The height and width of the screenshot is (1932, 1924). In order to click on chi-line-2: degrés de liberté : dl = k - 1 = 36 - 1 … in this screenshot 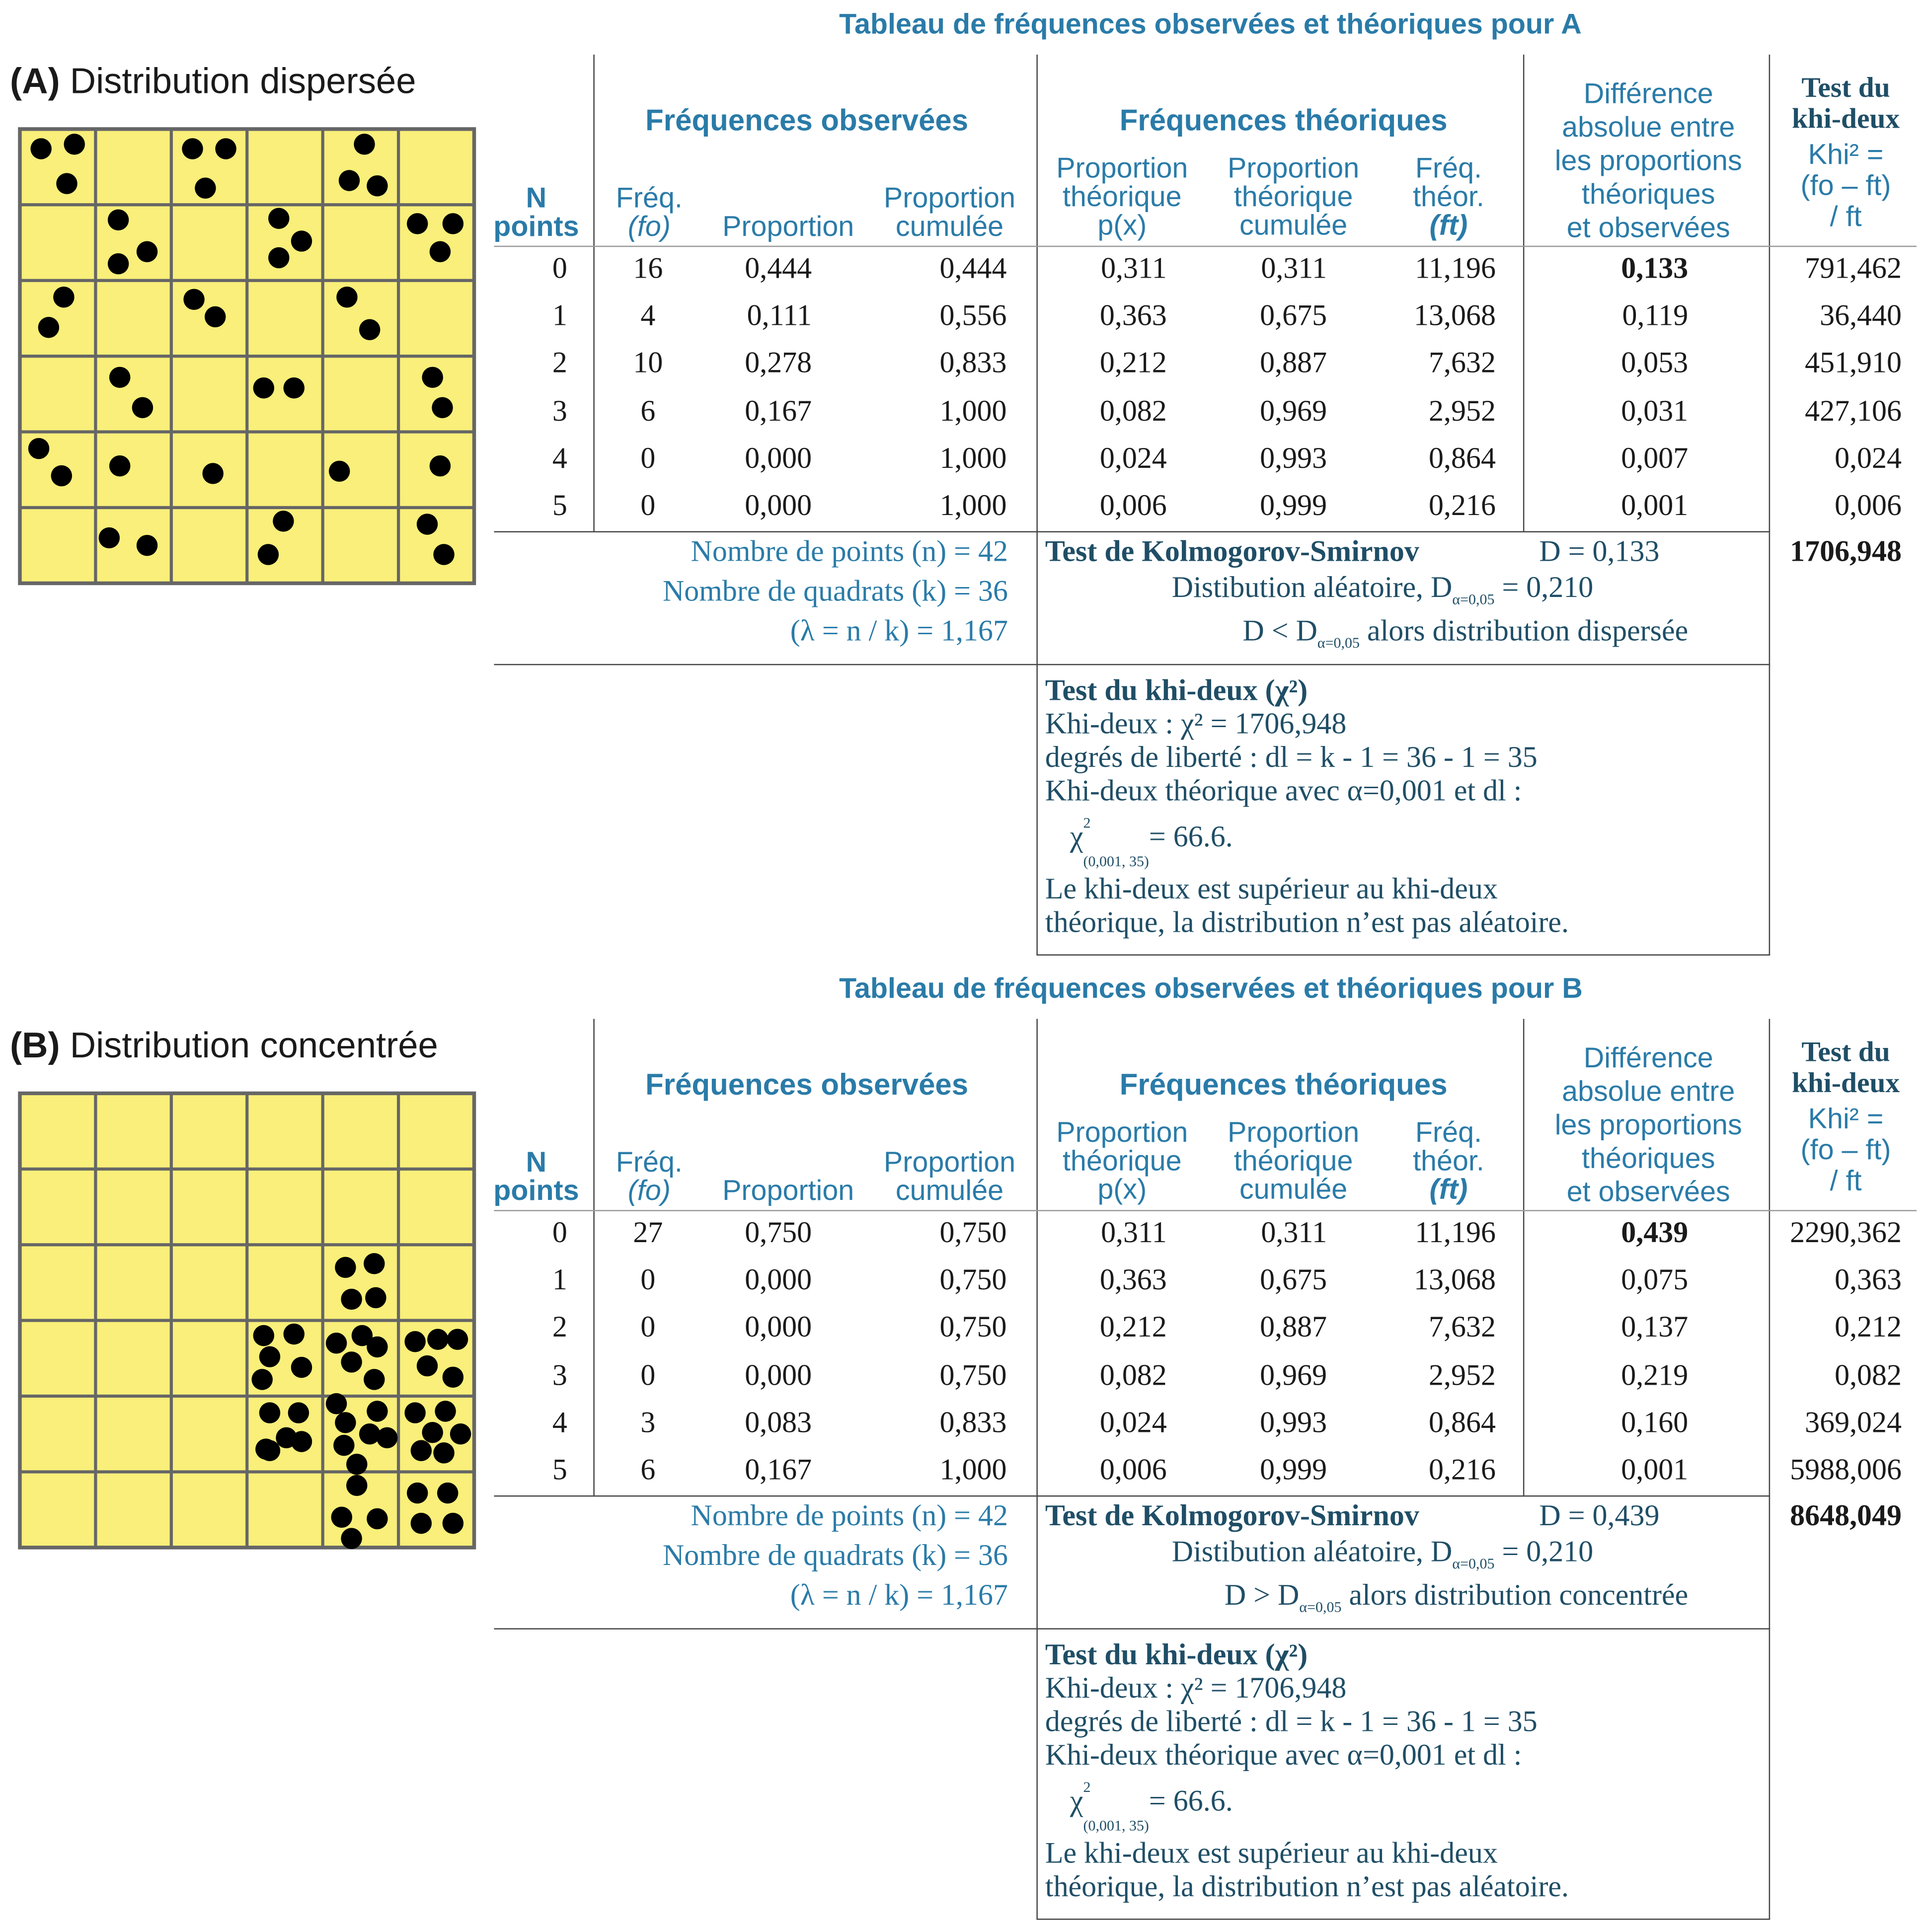, I will do `click(1291, 758)`.